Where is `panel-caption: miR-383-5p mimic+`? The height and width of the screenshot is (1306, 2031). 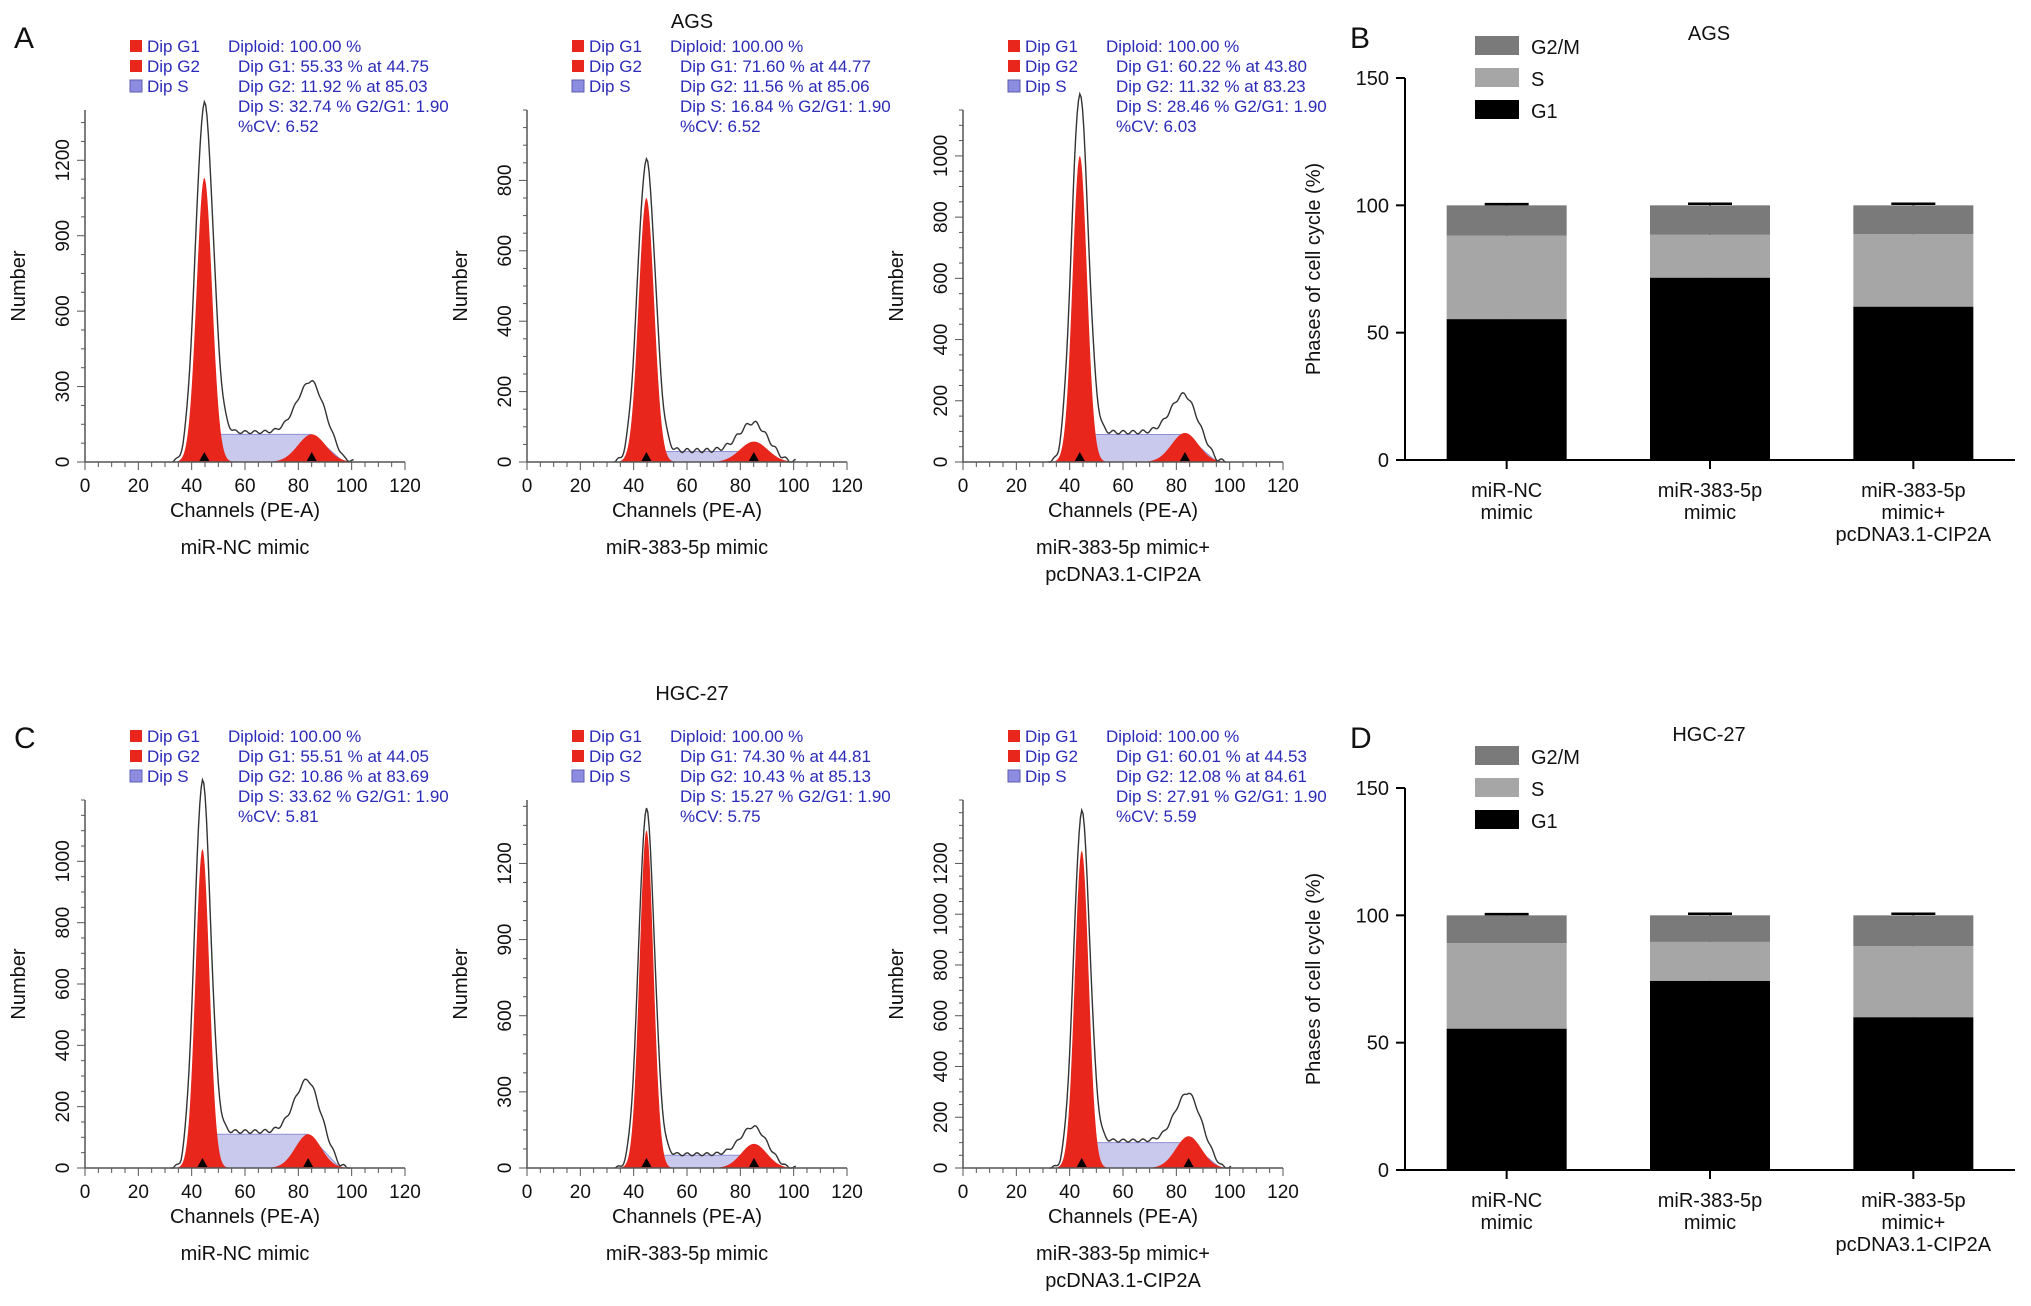
panel-caption: miR-383-5p mimic+ is located at coordinates (1123, 1254).